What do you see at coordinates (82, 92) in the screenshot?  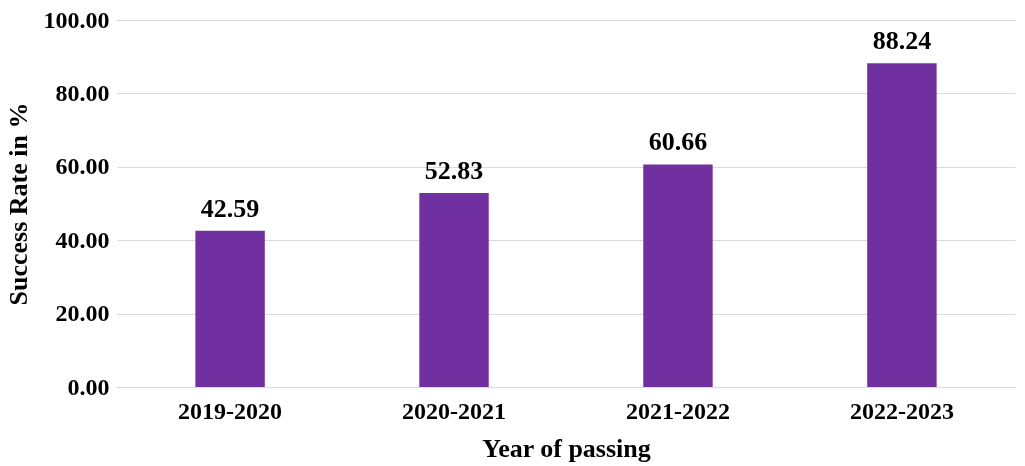 I see `y-tick-label: 80.00` at bounding box center [82, 92].